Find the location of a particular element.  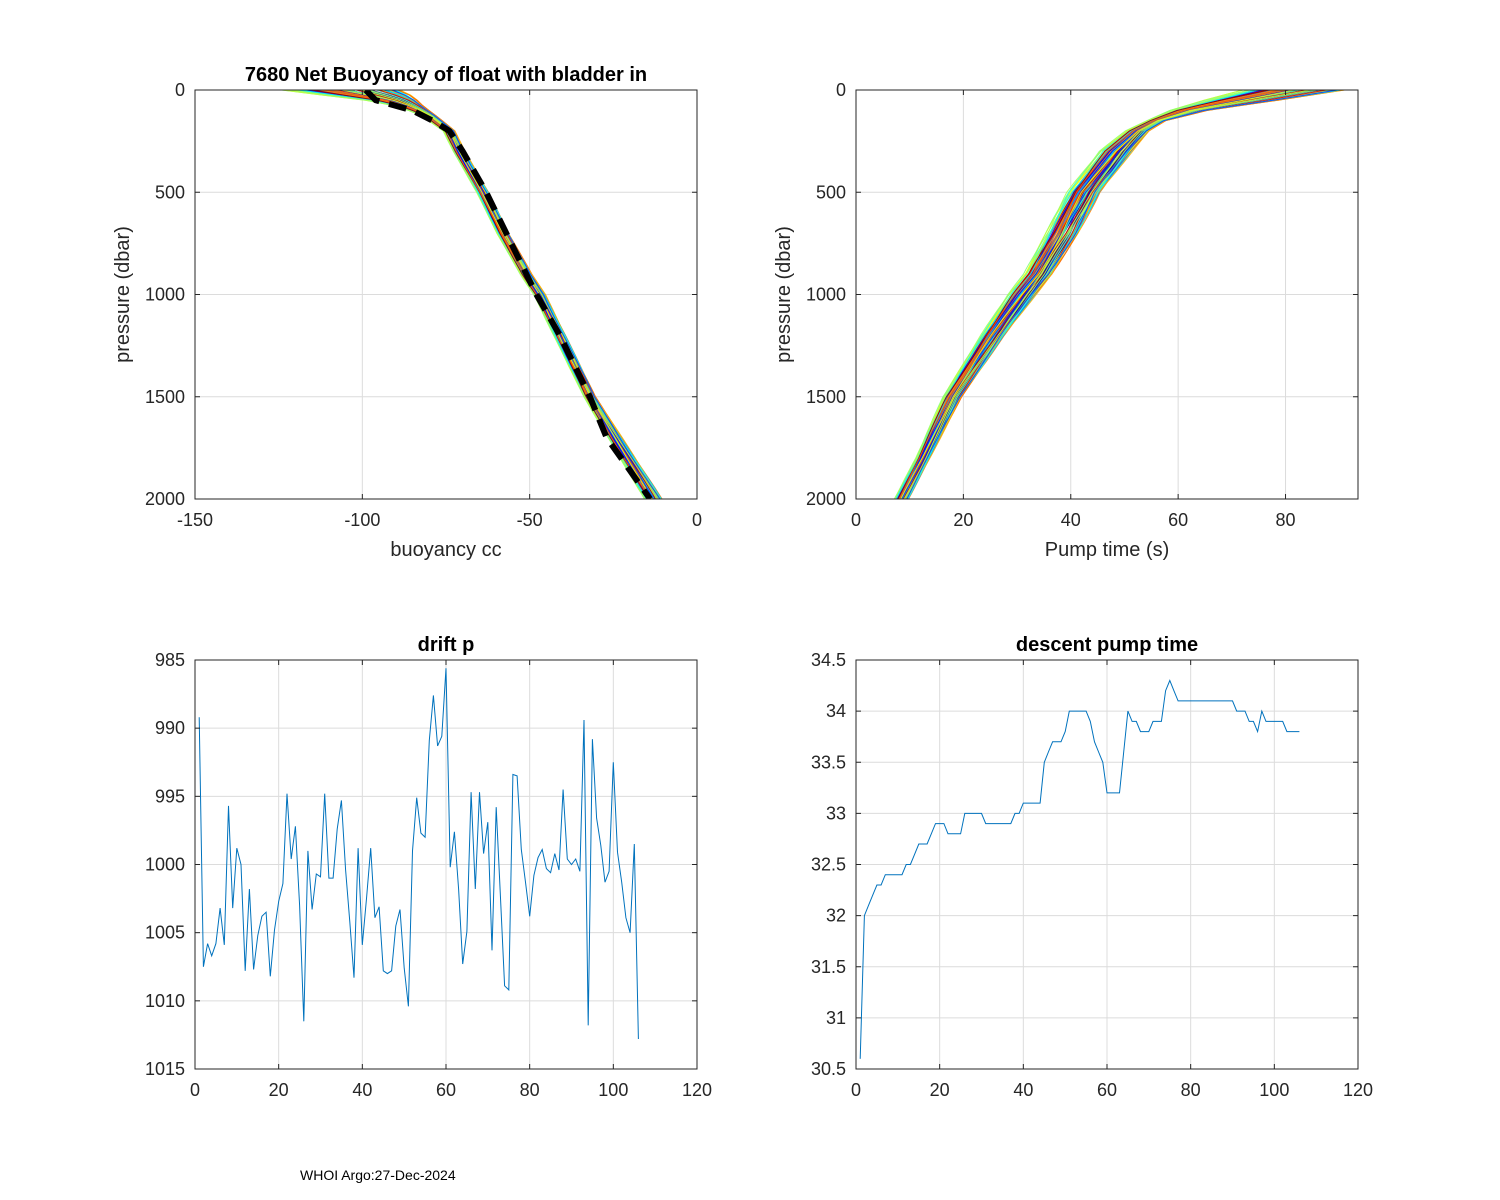

y-tick-label: 30.5 is located at coordinates (828, 1069).